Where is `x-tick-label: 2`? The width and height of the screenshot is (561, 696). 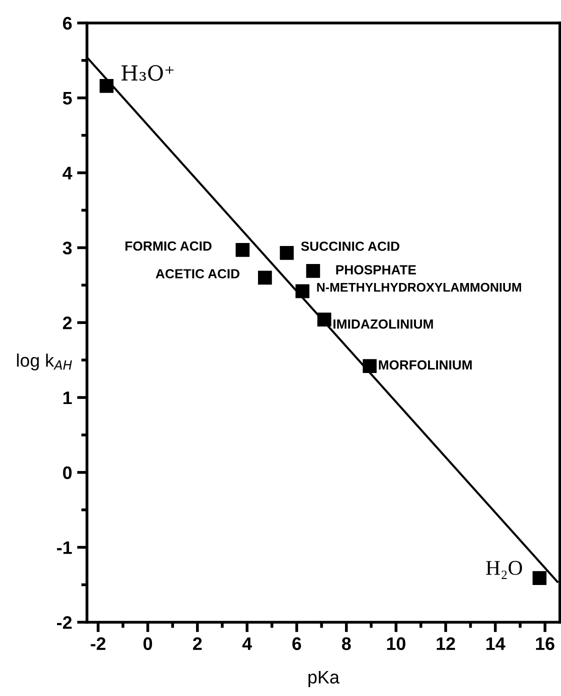 x-tick-label: 2 is located at coordinates (197, 643).